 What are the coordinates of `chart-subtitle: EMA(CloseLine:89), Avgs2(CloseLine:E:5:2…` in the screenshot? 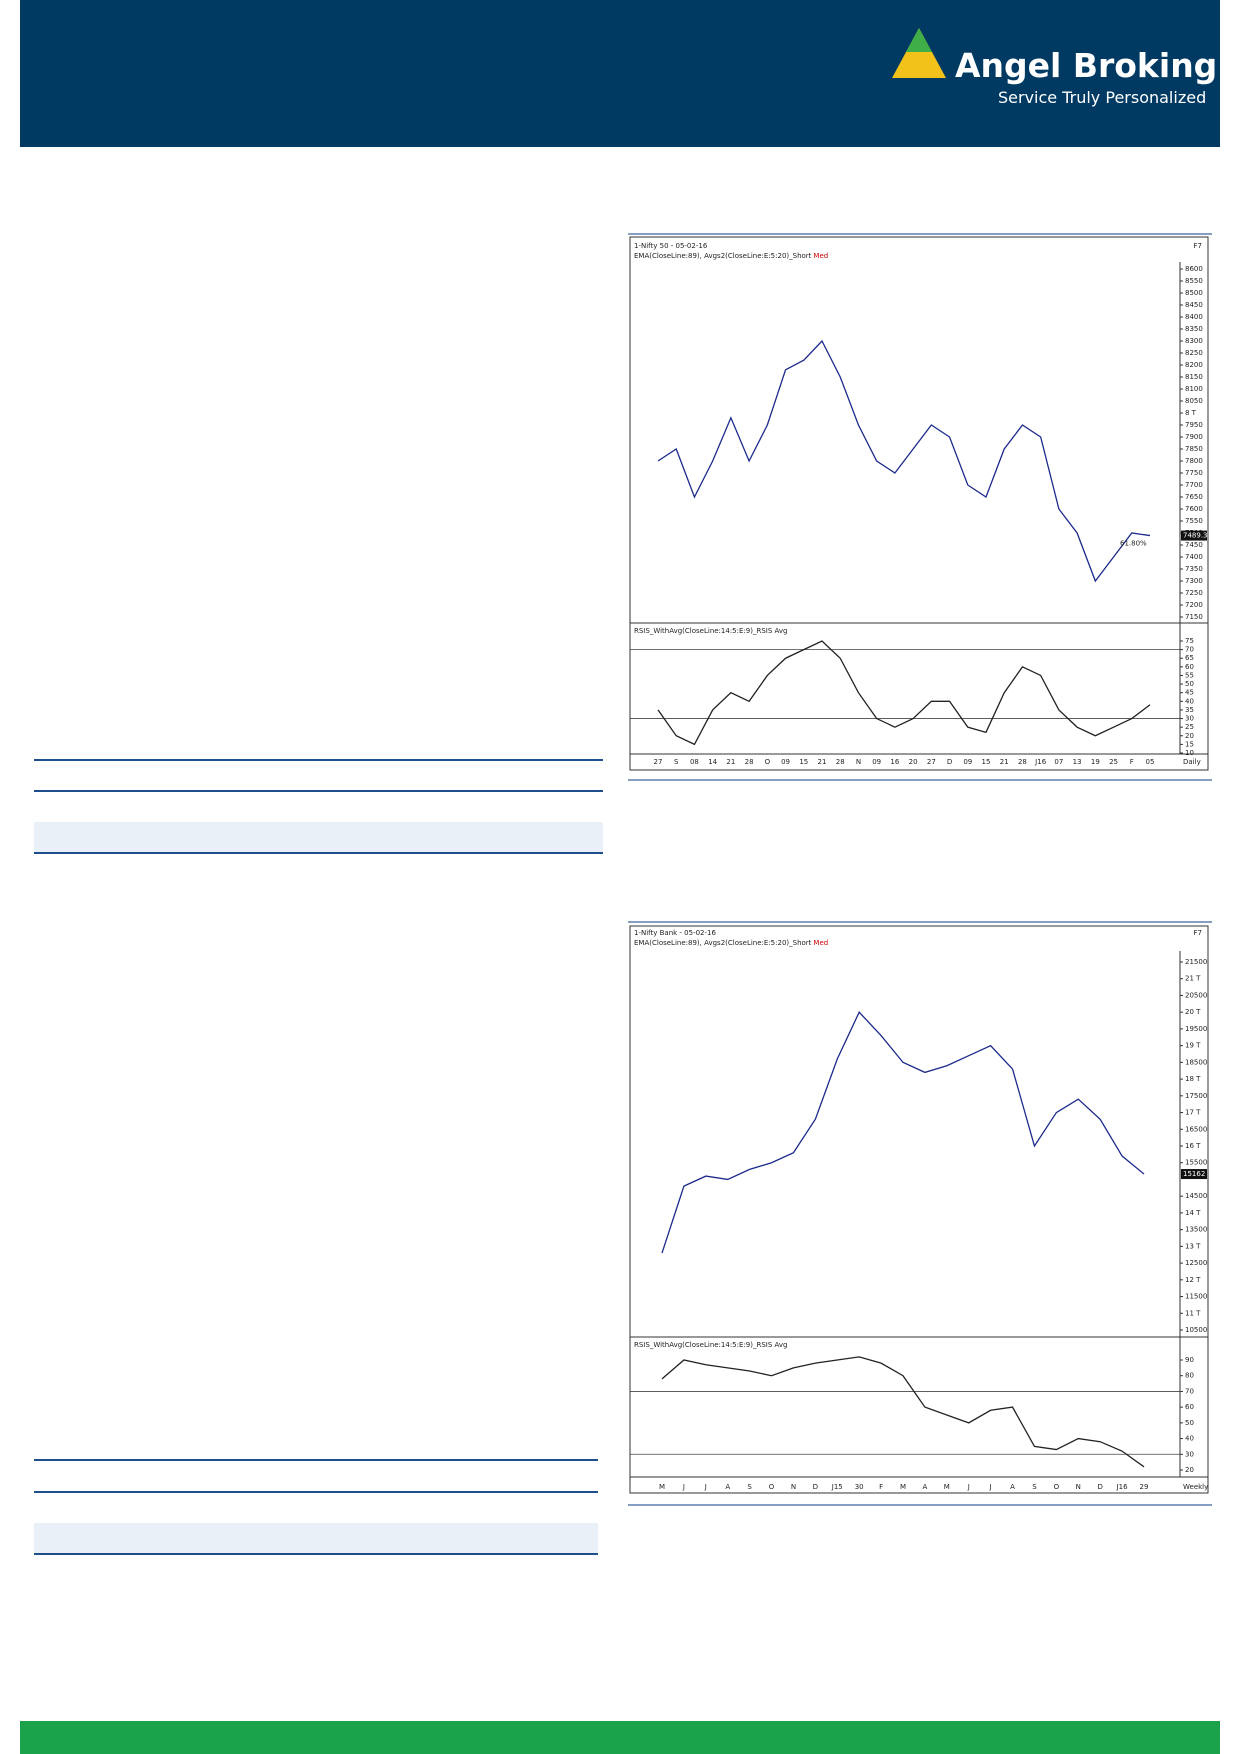 It's located at (723, 256).